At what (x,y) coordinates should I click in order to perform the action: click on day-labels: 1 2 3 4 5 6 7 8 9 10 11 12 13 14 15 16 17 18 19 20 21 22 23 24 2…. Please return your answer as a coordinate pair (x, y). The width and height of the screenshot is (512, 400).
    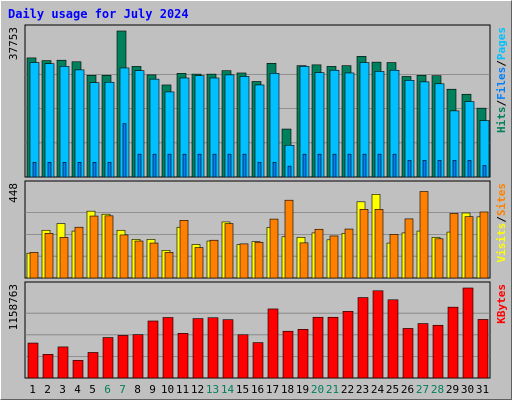
    Looking at the image, I should click on (259, 389).